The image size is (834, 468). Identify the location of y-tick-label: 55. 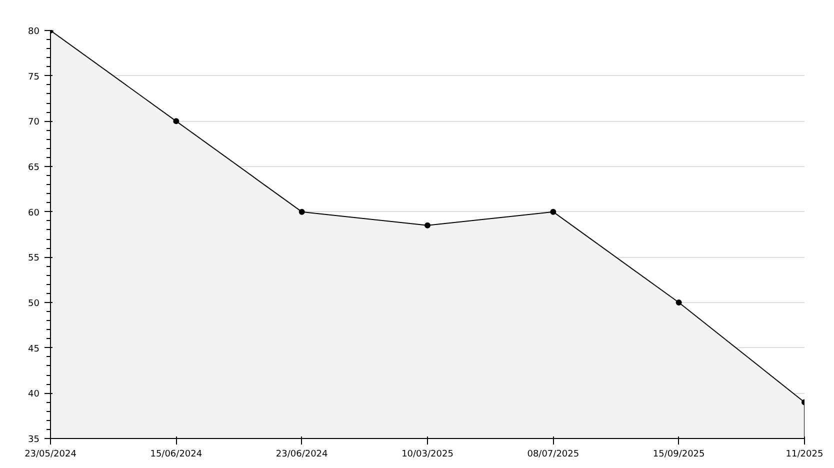
(34, 259).